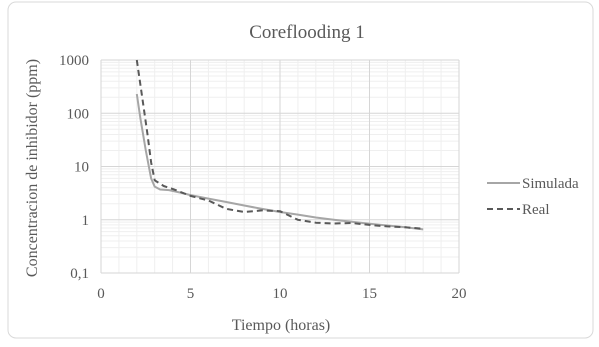  What do you see at coordinates (32, 168) in the screenshot?
I see `y-axis-label: Concentracion de inhibidor (ppm)` at bounding box center [32, 168].